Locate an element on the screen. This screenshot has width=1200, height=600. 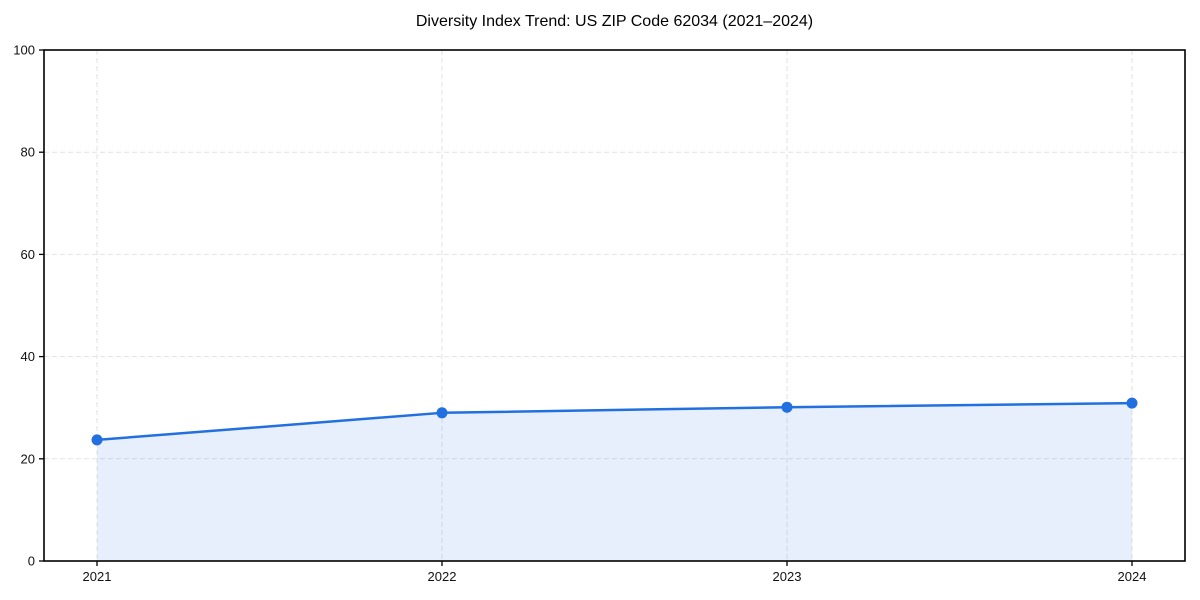
x-tick-label: 2021 is located at coordinates (97, 576).